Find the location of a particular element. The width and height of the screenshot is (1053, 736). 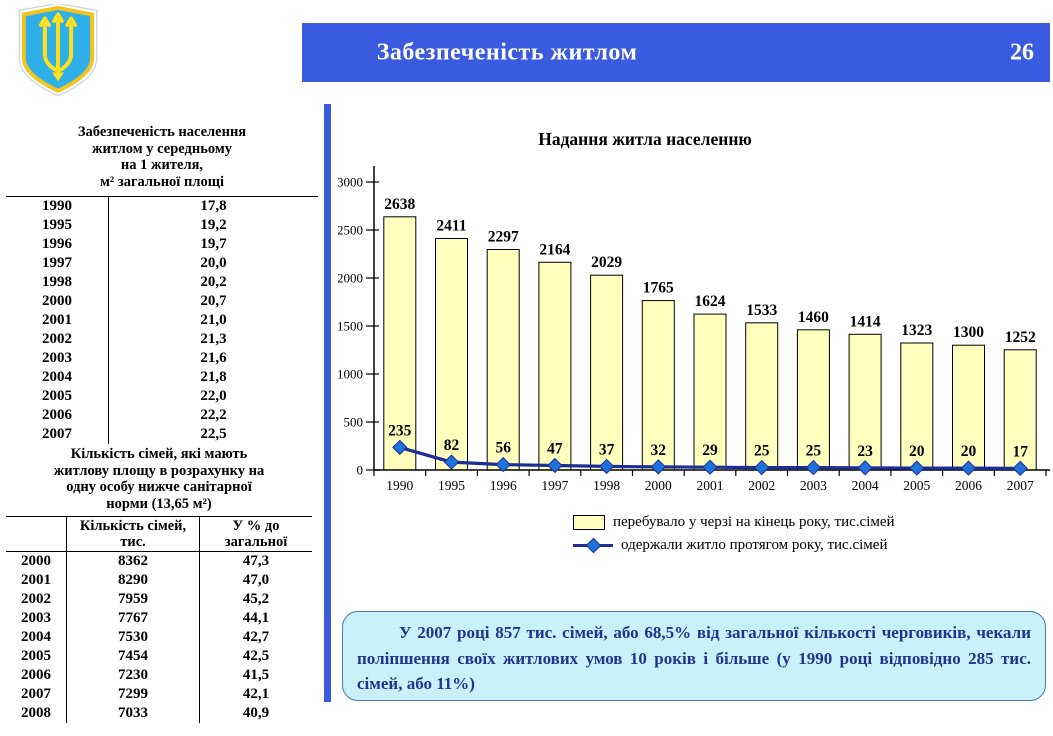

table-cell: 40,9 is located at coordinates (256, 713).